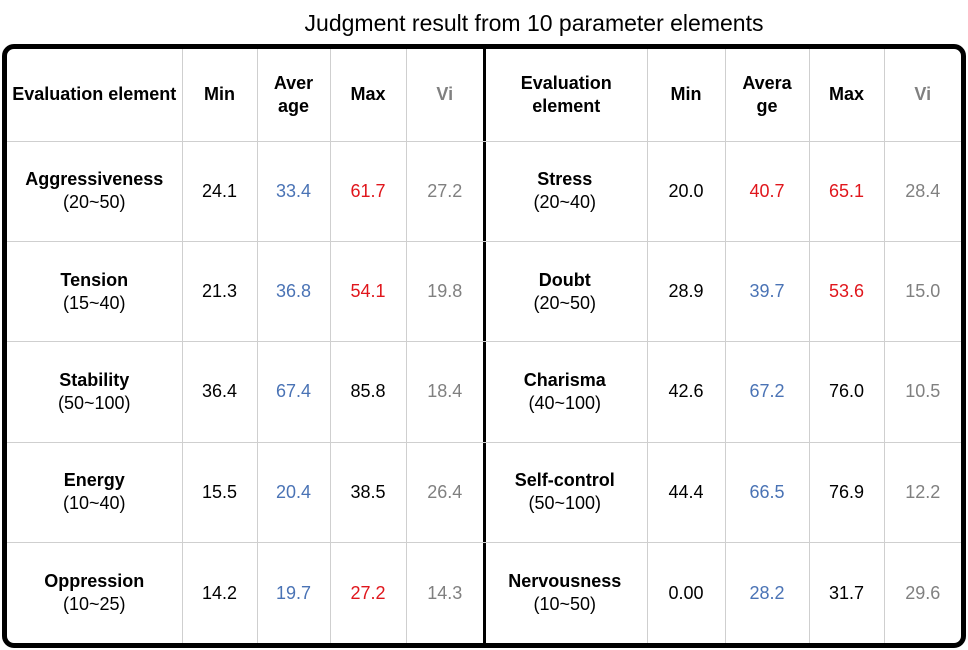 The image size is (968, 650). I want to click on element-name: Stress, so click(565, 179).